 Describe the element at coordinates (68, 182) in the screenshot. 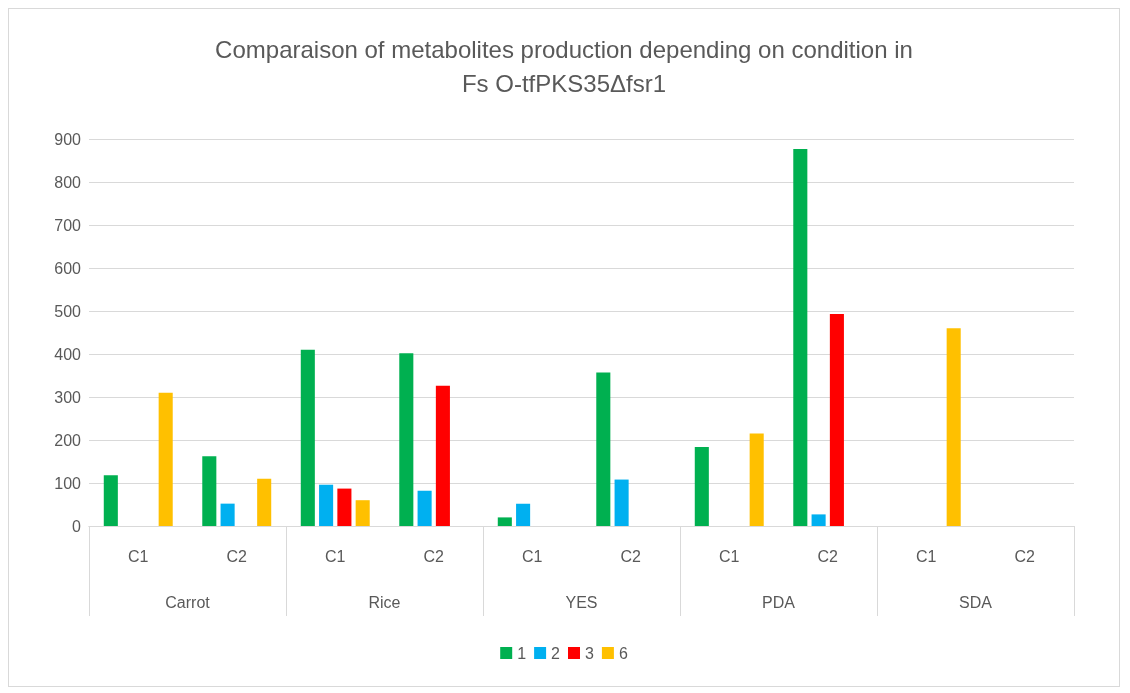

I see `y-tick-label: 800` at that location.